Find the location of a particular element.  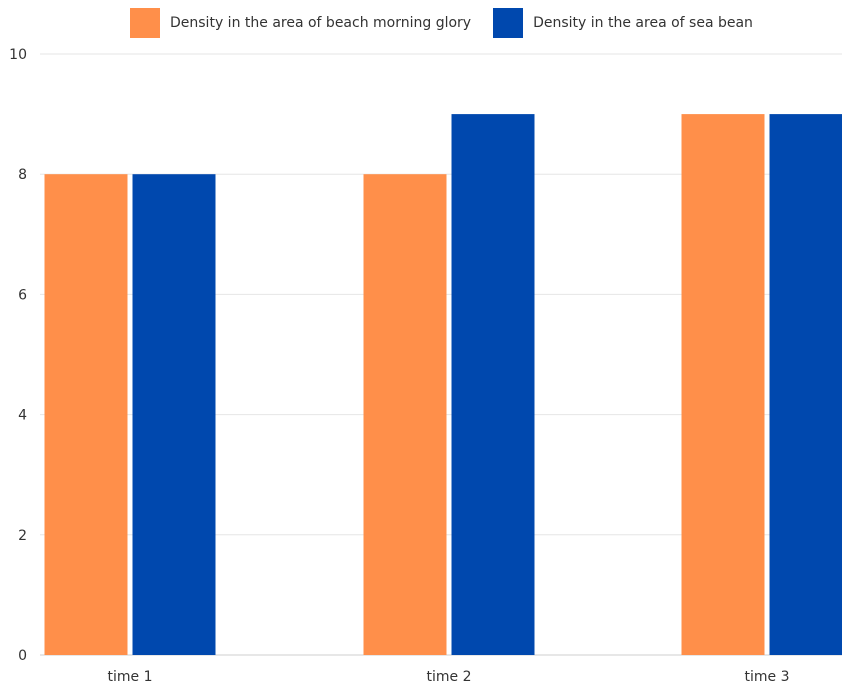

y-tick-label-4: 4 is located at coordinates (22, 416).